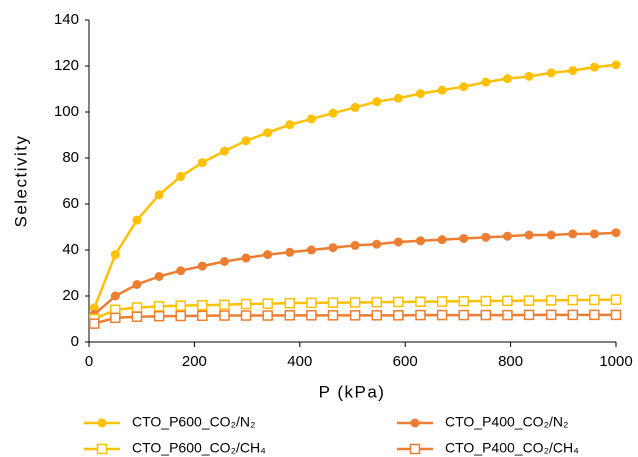 Image resolution: width=638 pixels, height=457 pixels. I want to click on legend-label: CTO_P400_CO₂/N₂, so click(506, 422).